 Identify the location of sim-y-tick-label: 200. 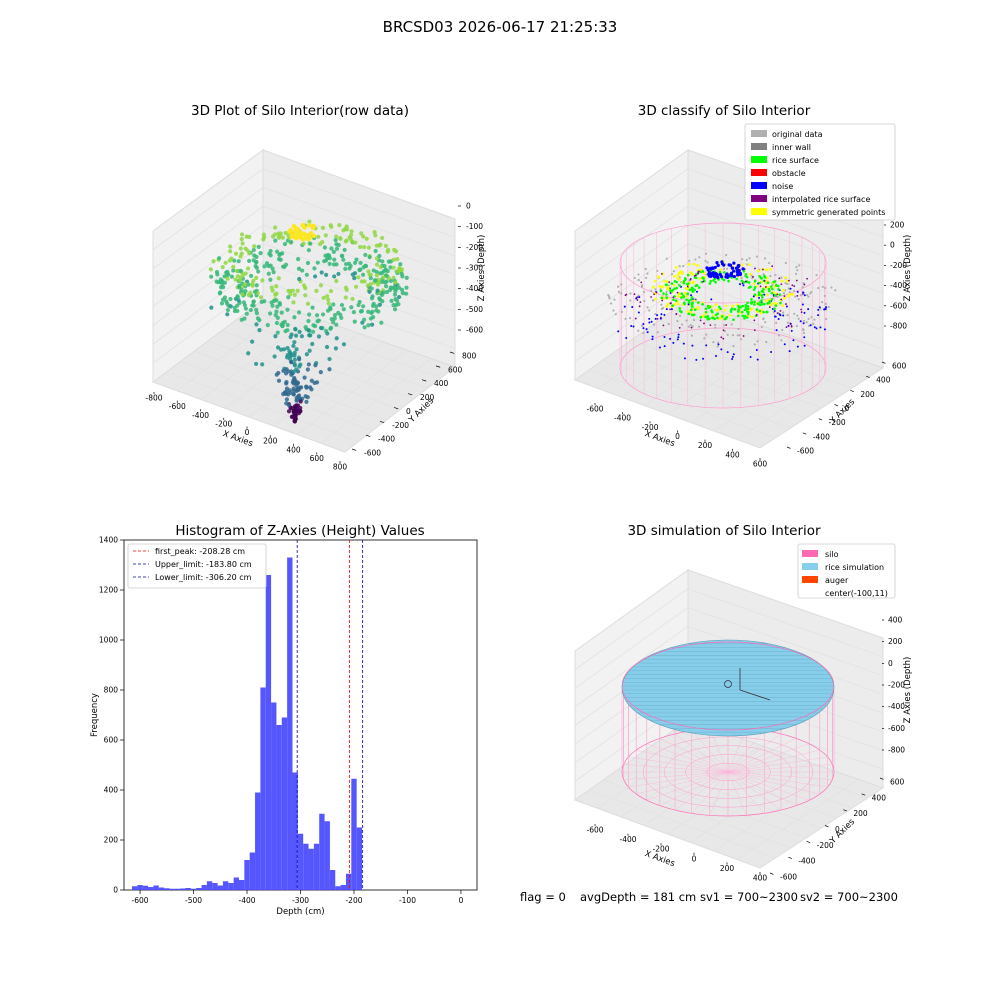
(860, 813).